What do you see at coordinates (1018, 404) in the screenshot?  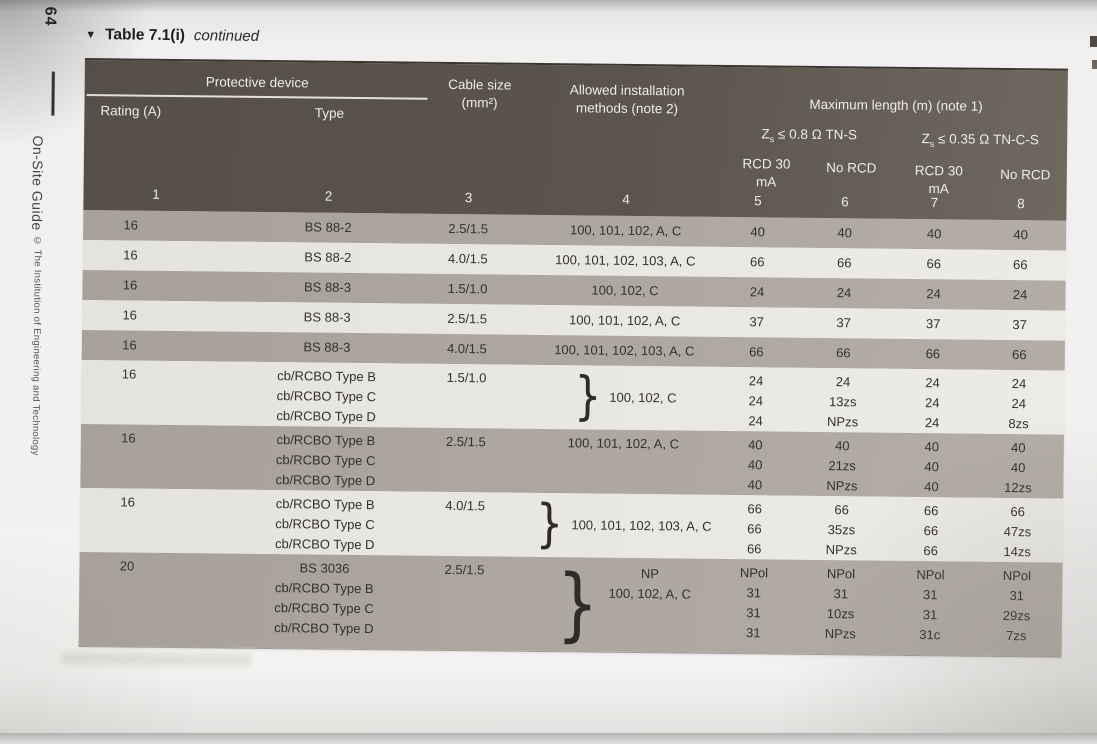 I see `max-length-cell: 24 24 8zs` at bounding box center [1018, 404].